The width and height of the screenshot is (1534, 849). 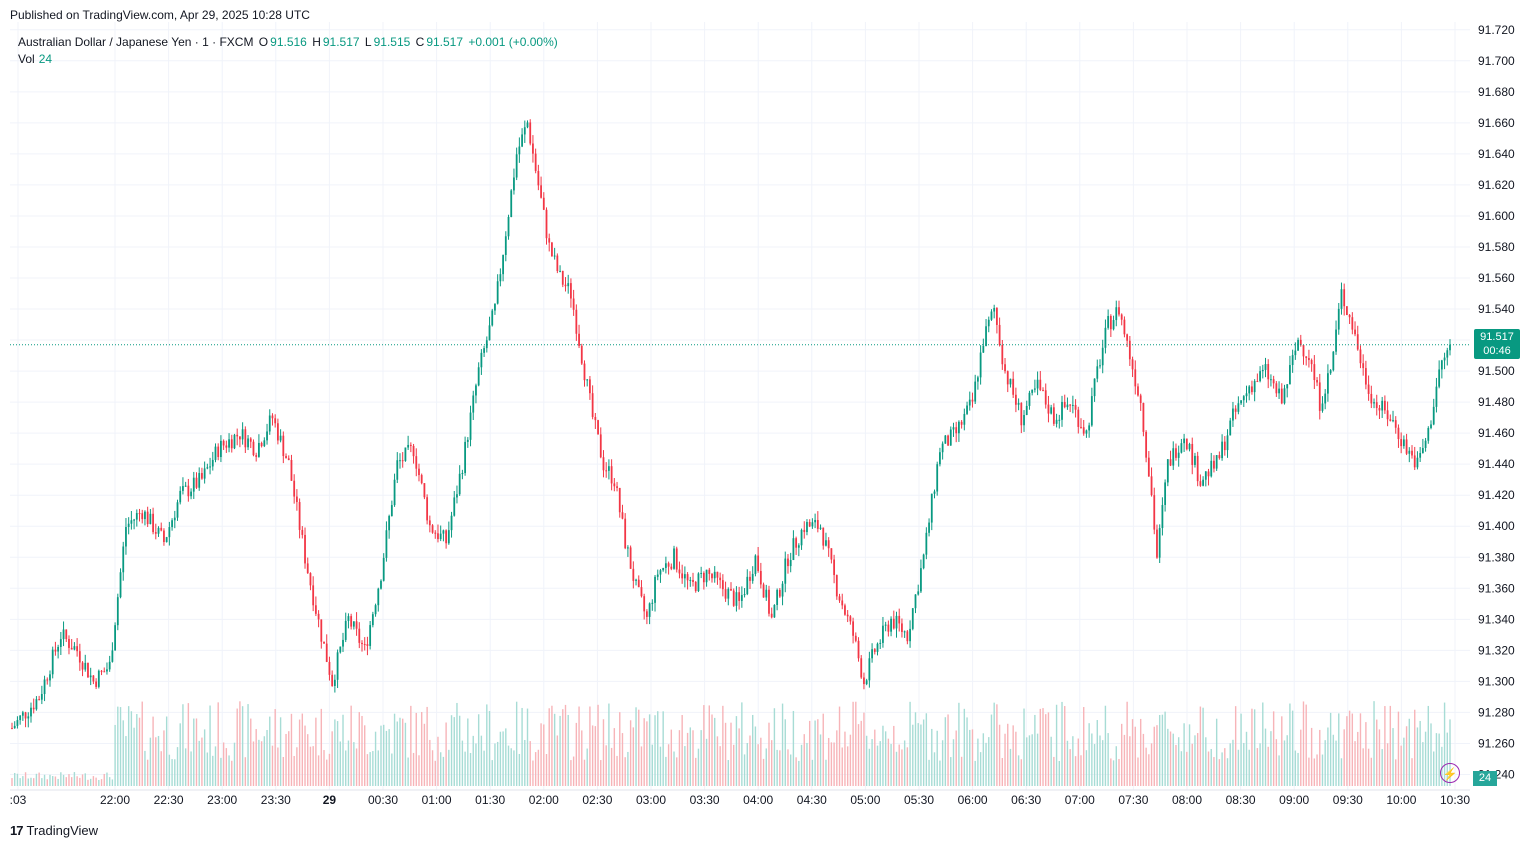 What do you see at coordinates (62, 830) in the screenshot?
I see `footer-brand: TradingView` at bounding box center [62, 830].